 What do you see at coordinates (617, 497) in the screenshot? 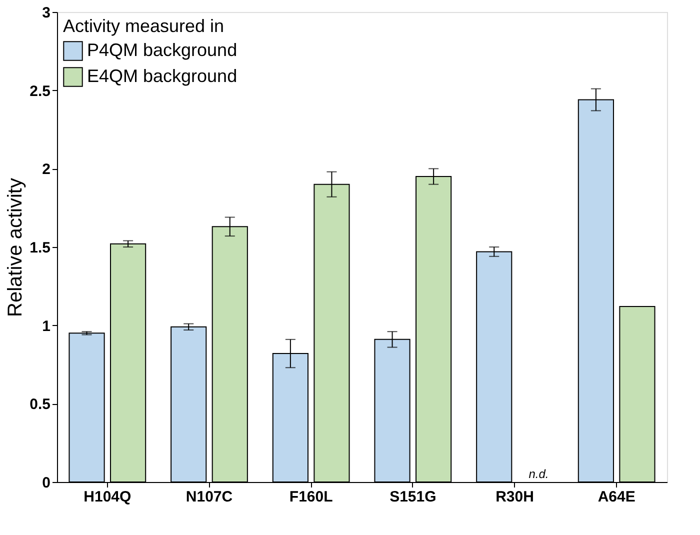
I see `x-tick-label: A64E` at bounding box center [617, 497].